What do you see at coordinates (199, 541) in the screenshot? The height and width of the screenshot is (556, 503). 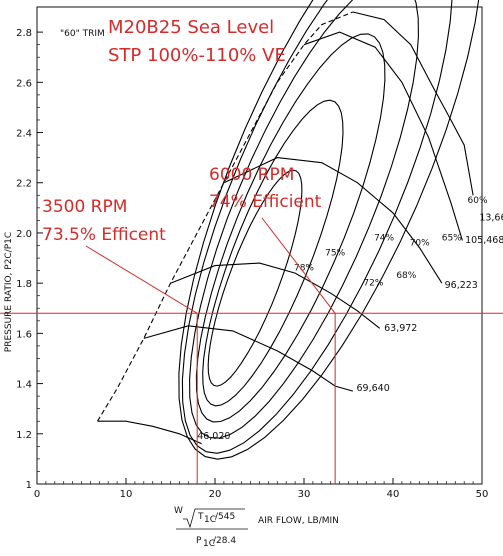 I see `x-formula-den: P` at bounding box center [199, 541].